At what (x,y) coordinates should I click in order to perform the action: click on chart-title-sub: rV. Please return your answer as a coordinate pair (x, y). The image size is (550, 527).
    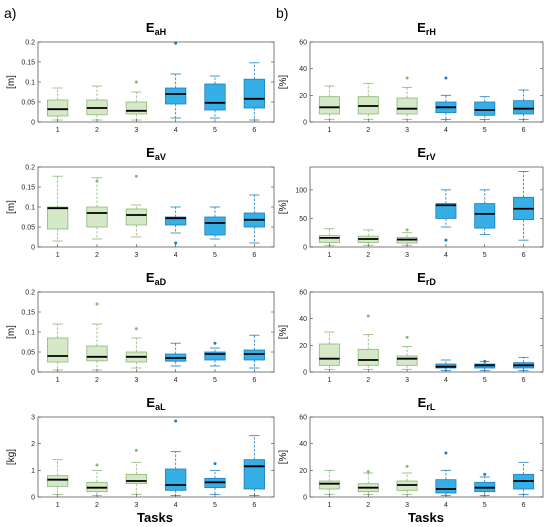
    Looking at the image, I should click on (431, 157).